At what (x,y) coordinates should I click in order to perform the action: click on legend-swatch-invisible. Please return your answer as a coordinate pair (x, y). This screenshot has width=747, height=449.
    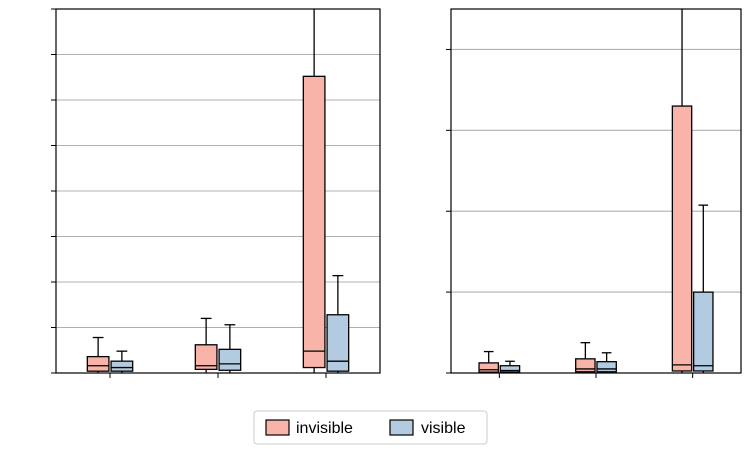
    Looking at the image, I should click on (277, 427).